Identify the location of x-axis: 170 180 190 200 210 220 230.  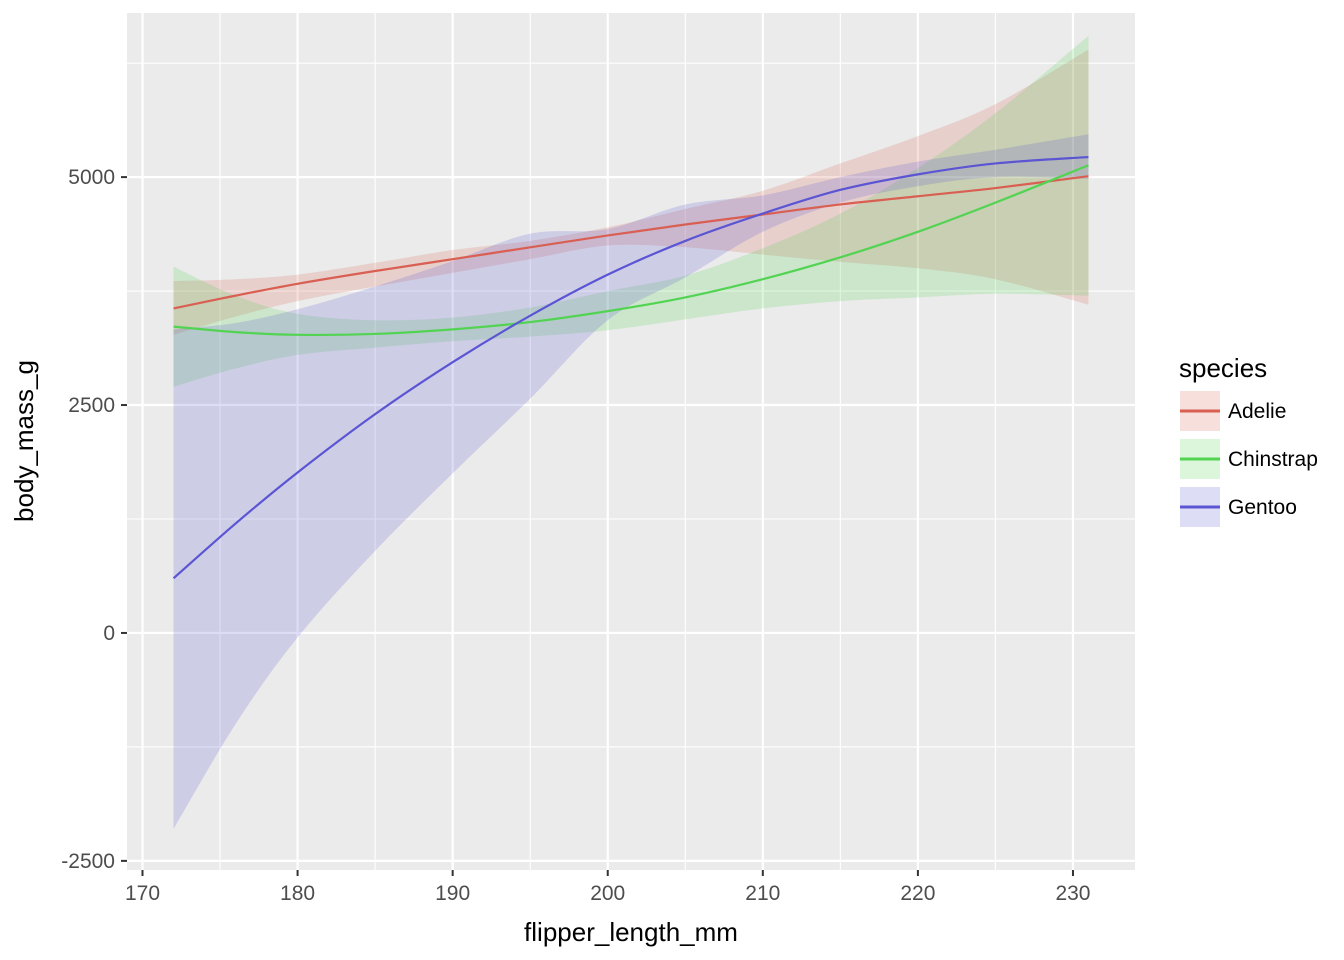
(607, 887).